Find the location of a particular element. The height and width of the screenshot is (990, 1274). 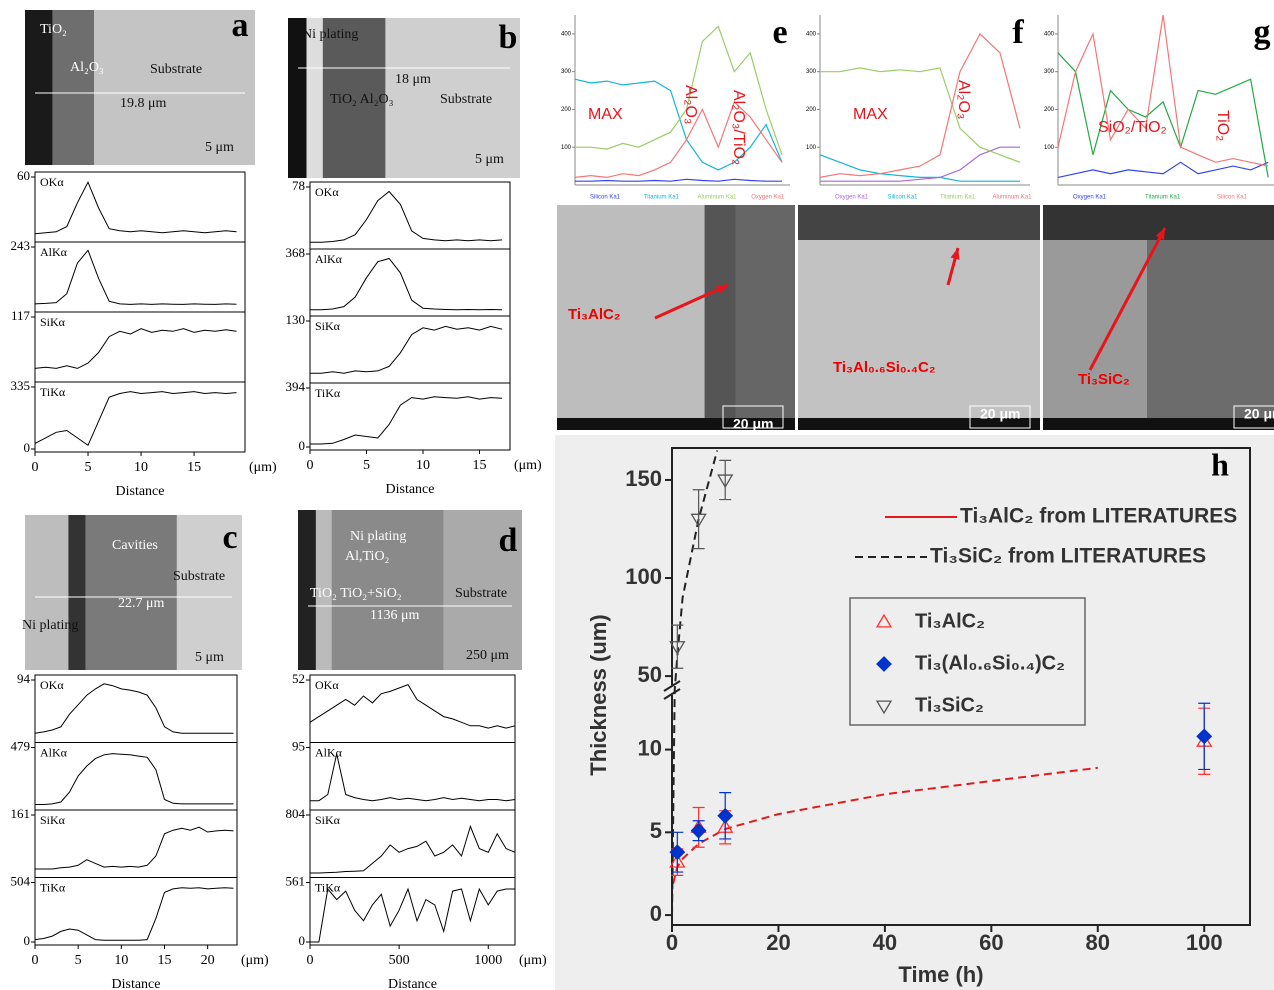

info-bar is located at coordinates (919, 424).